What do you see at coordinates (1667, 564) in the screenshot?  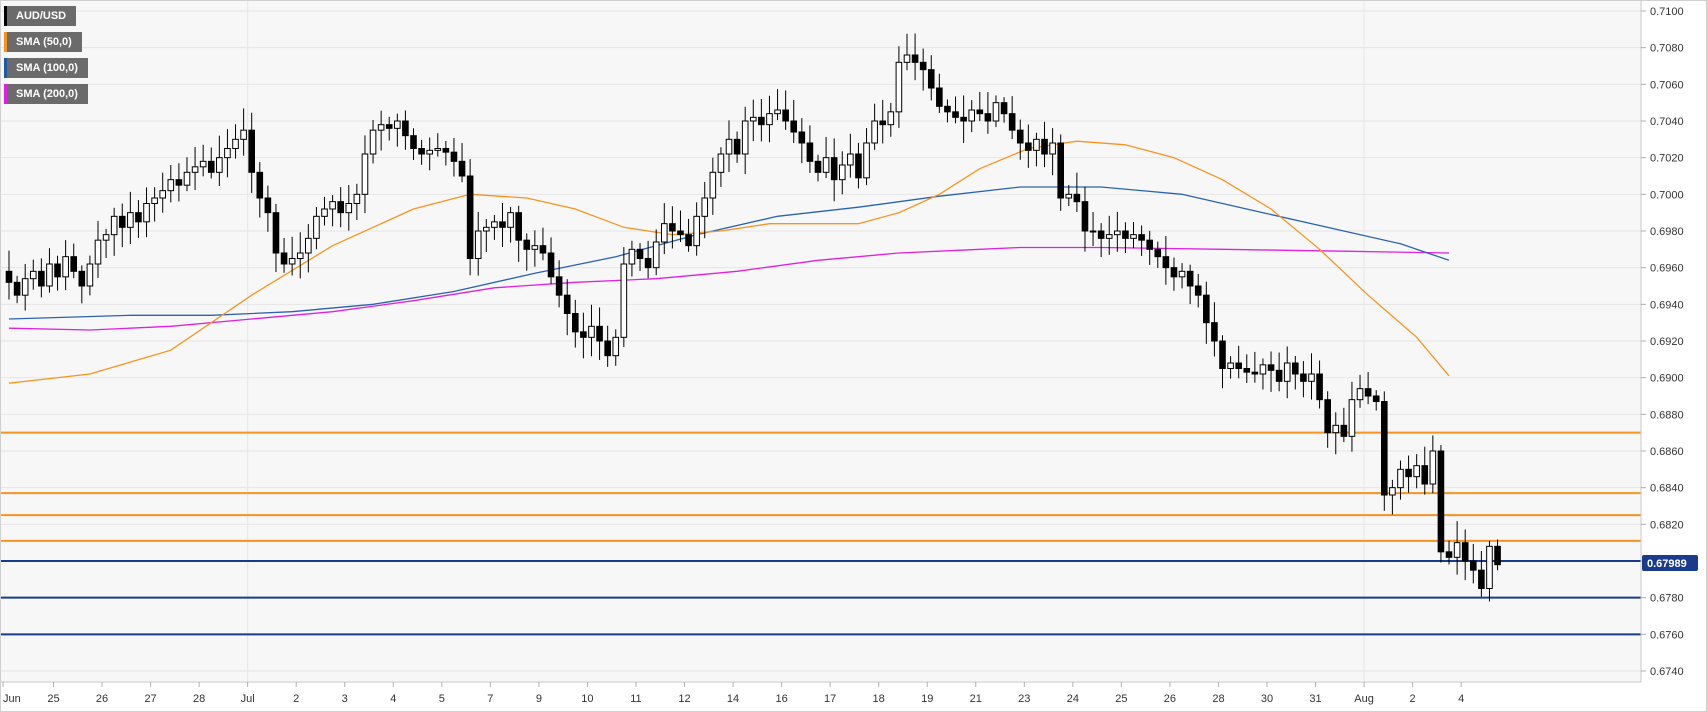 I see `last-price-badge-label: 0.67989` at bounding box center [1667, 564].